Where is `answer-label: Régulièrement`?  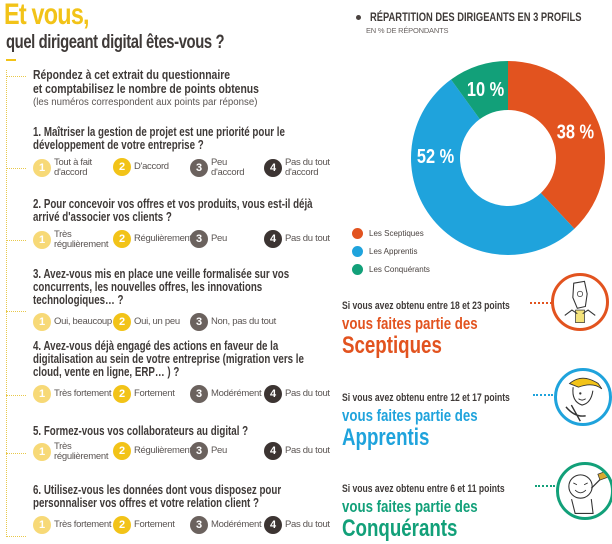 answer-label: Régulièrement is located at coordinates (163, 238).